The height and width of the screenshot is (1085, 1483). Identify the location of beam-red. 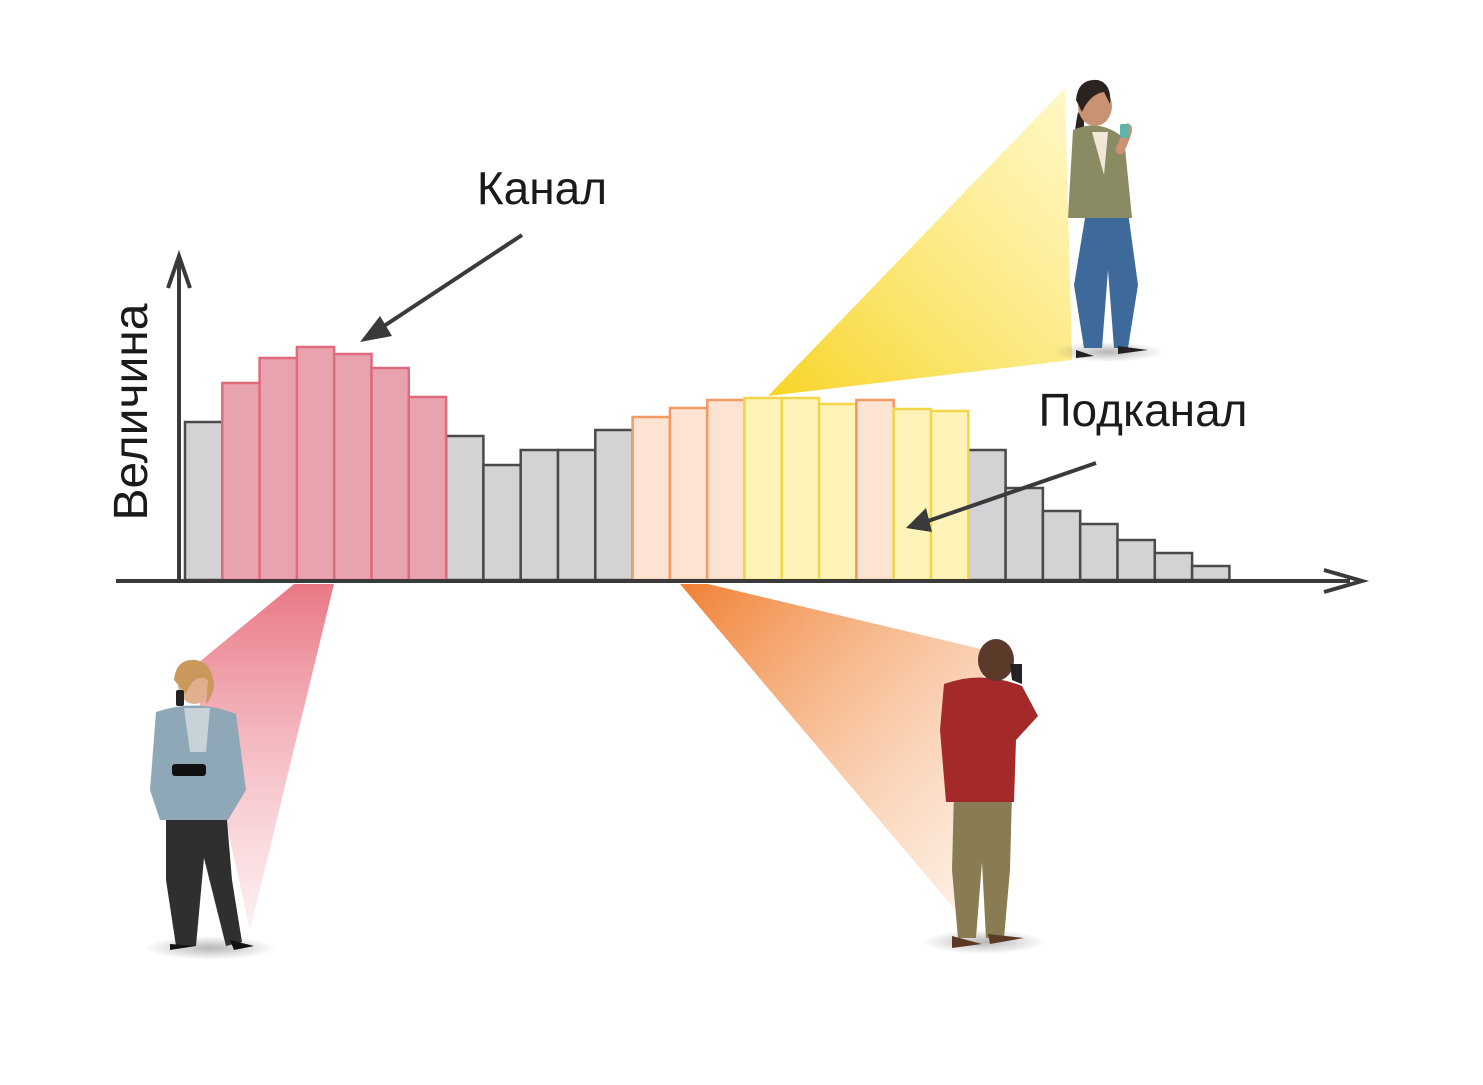
(263, 757).